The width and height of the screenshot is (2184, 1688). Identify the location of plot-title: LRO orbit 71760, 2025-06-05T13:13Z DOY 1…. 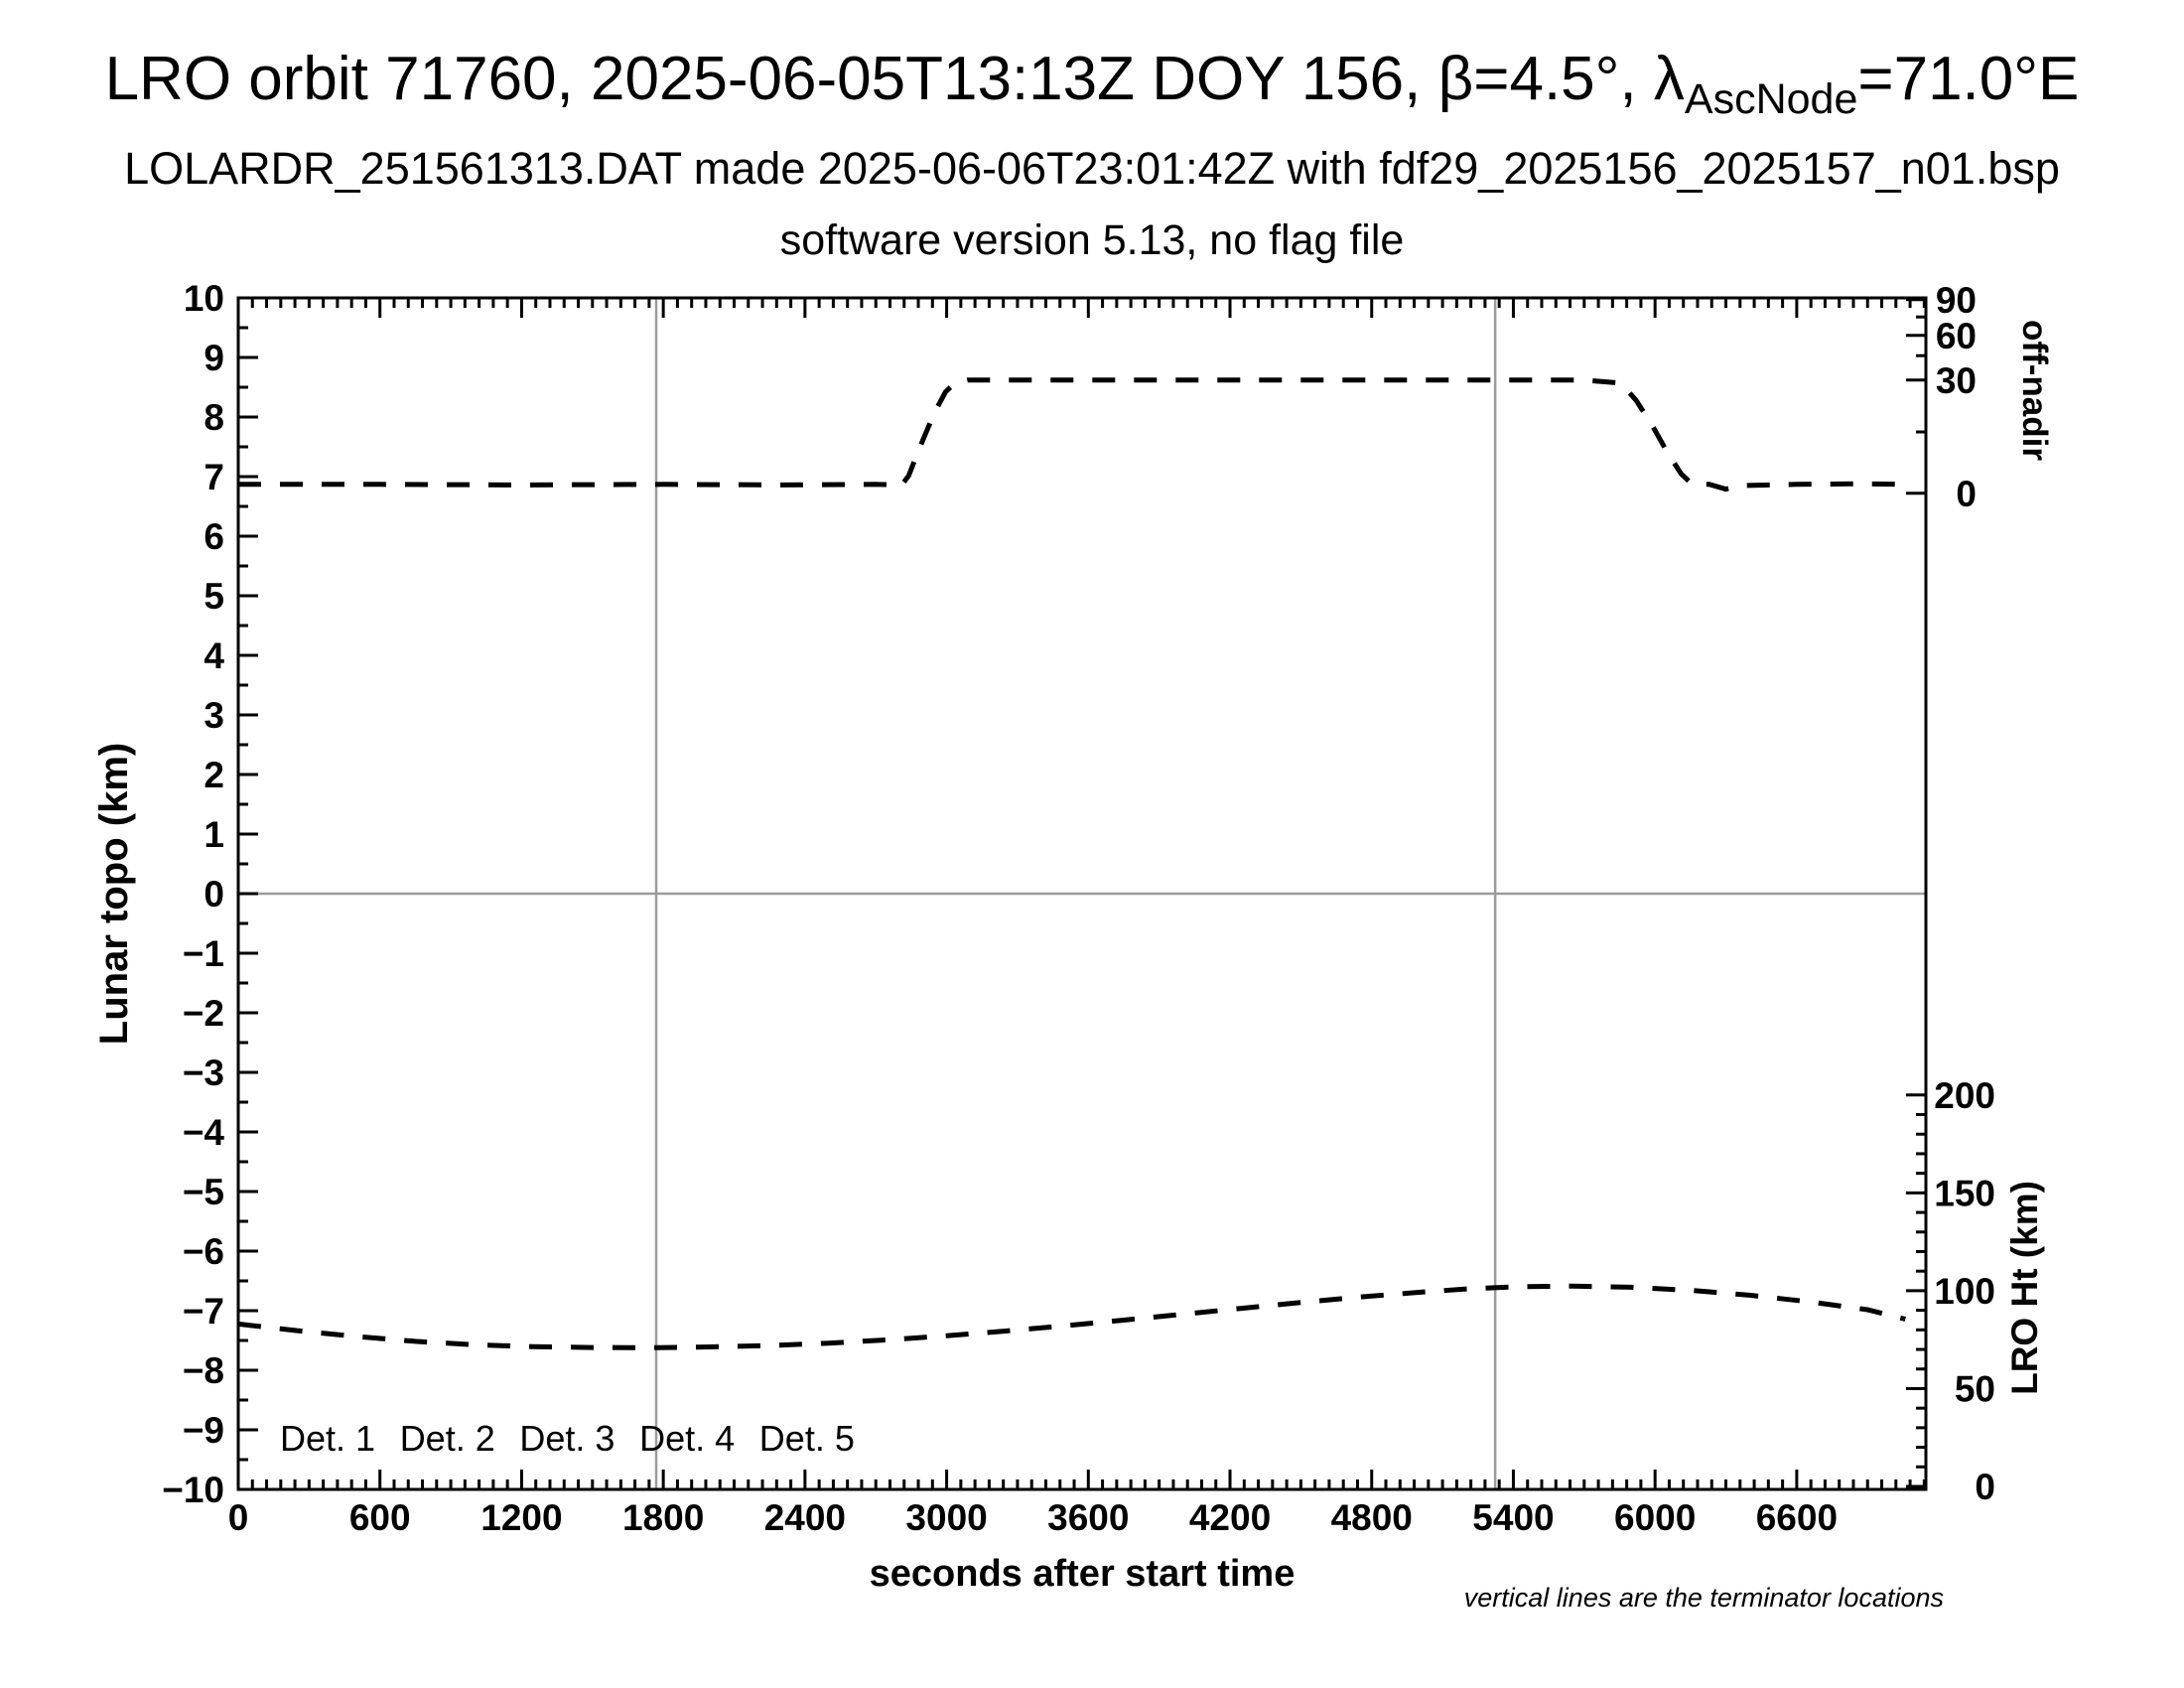
(1092, 84).